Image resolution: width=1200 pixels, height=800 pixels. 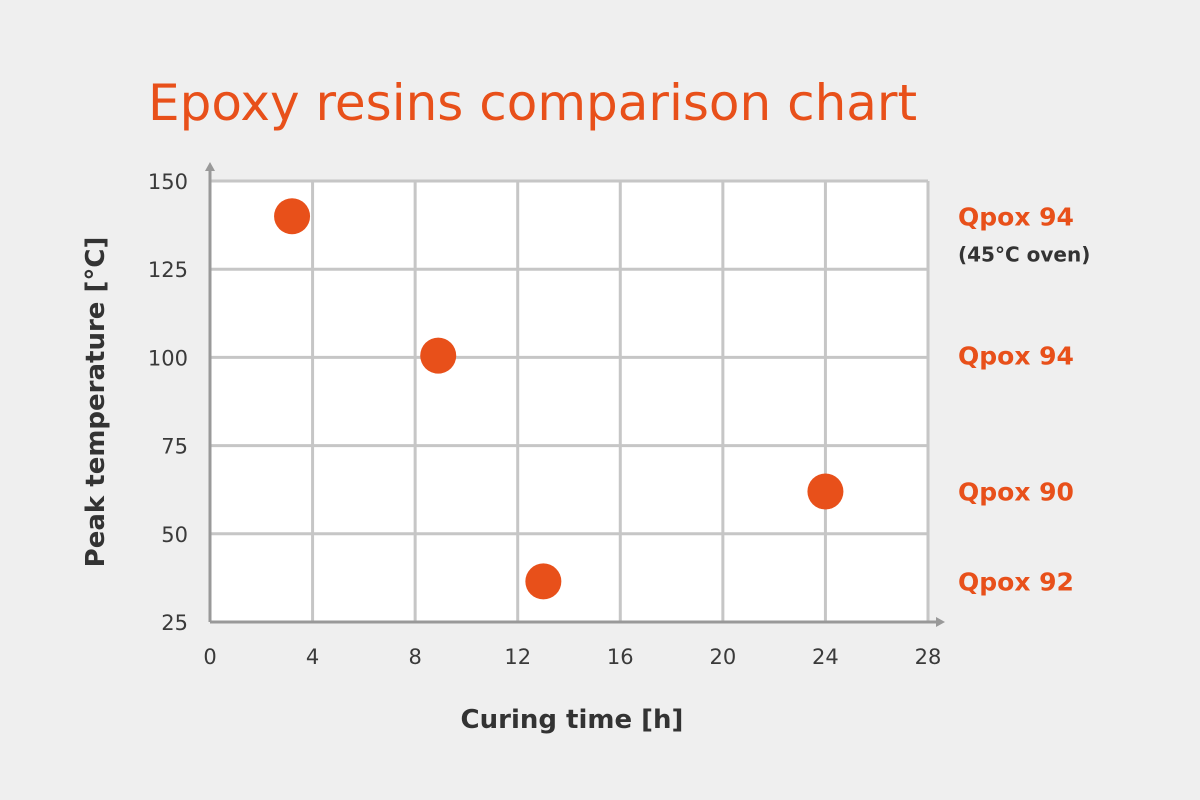 What do you see at coordinates (940, 622) in the screenshot?
I see `x-axis-arrow` at bounding box center [940, 622].